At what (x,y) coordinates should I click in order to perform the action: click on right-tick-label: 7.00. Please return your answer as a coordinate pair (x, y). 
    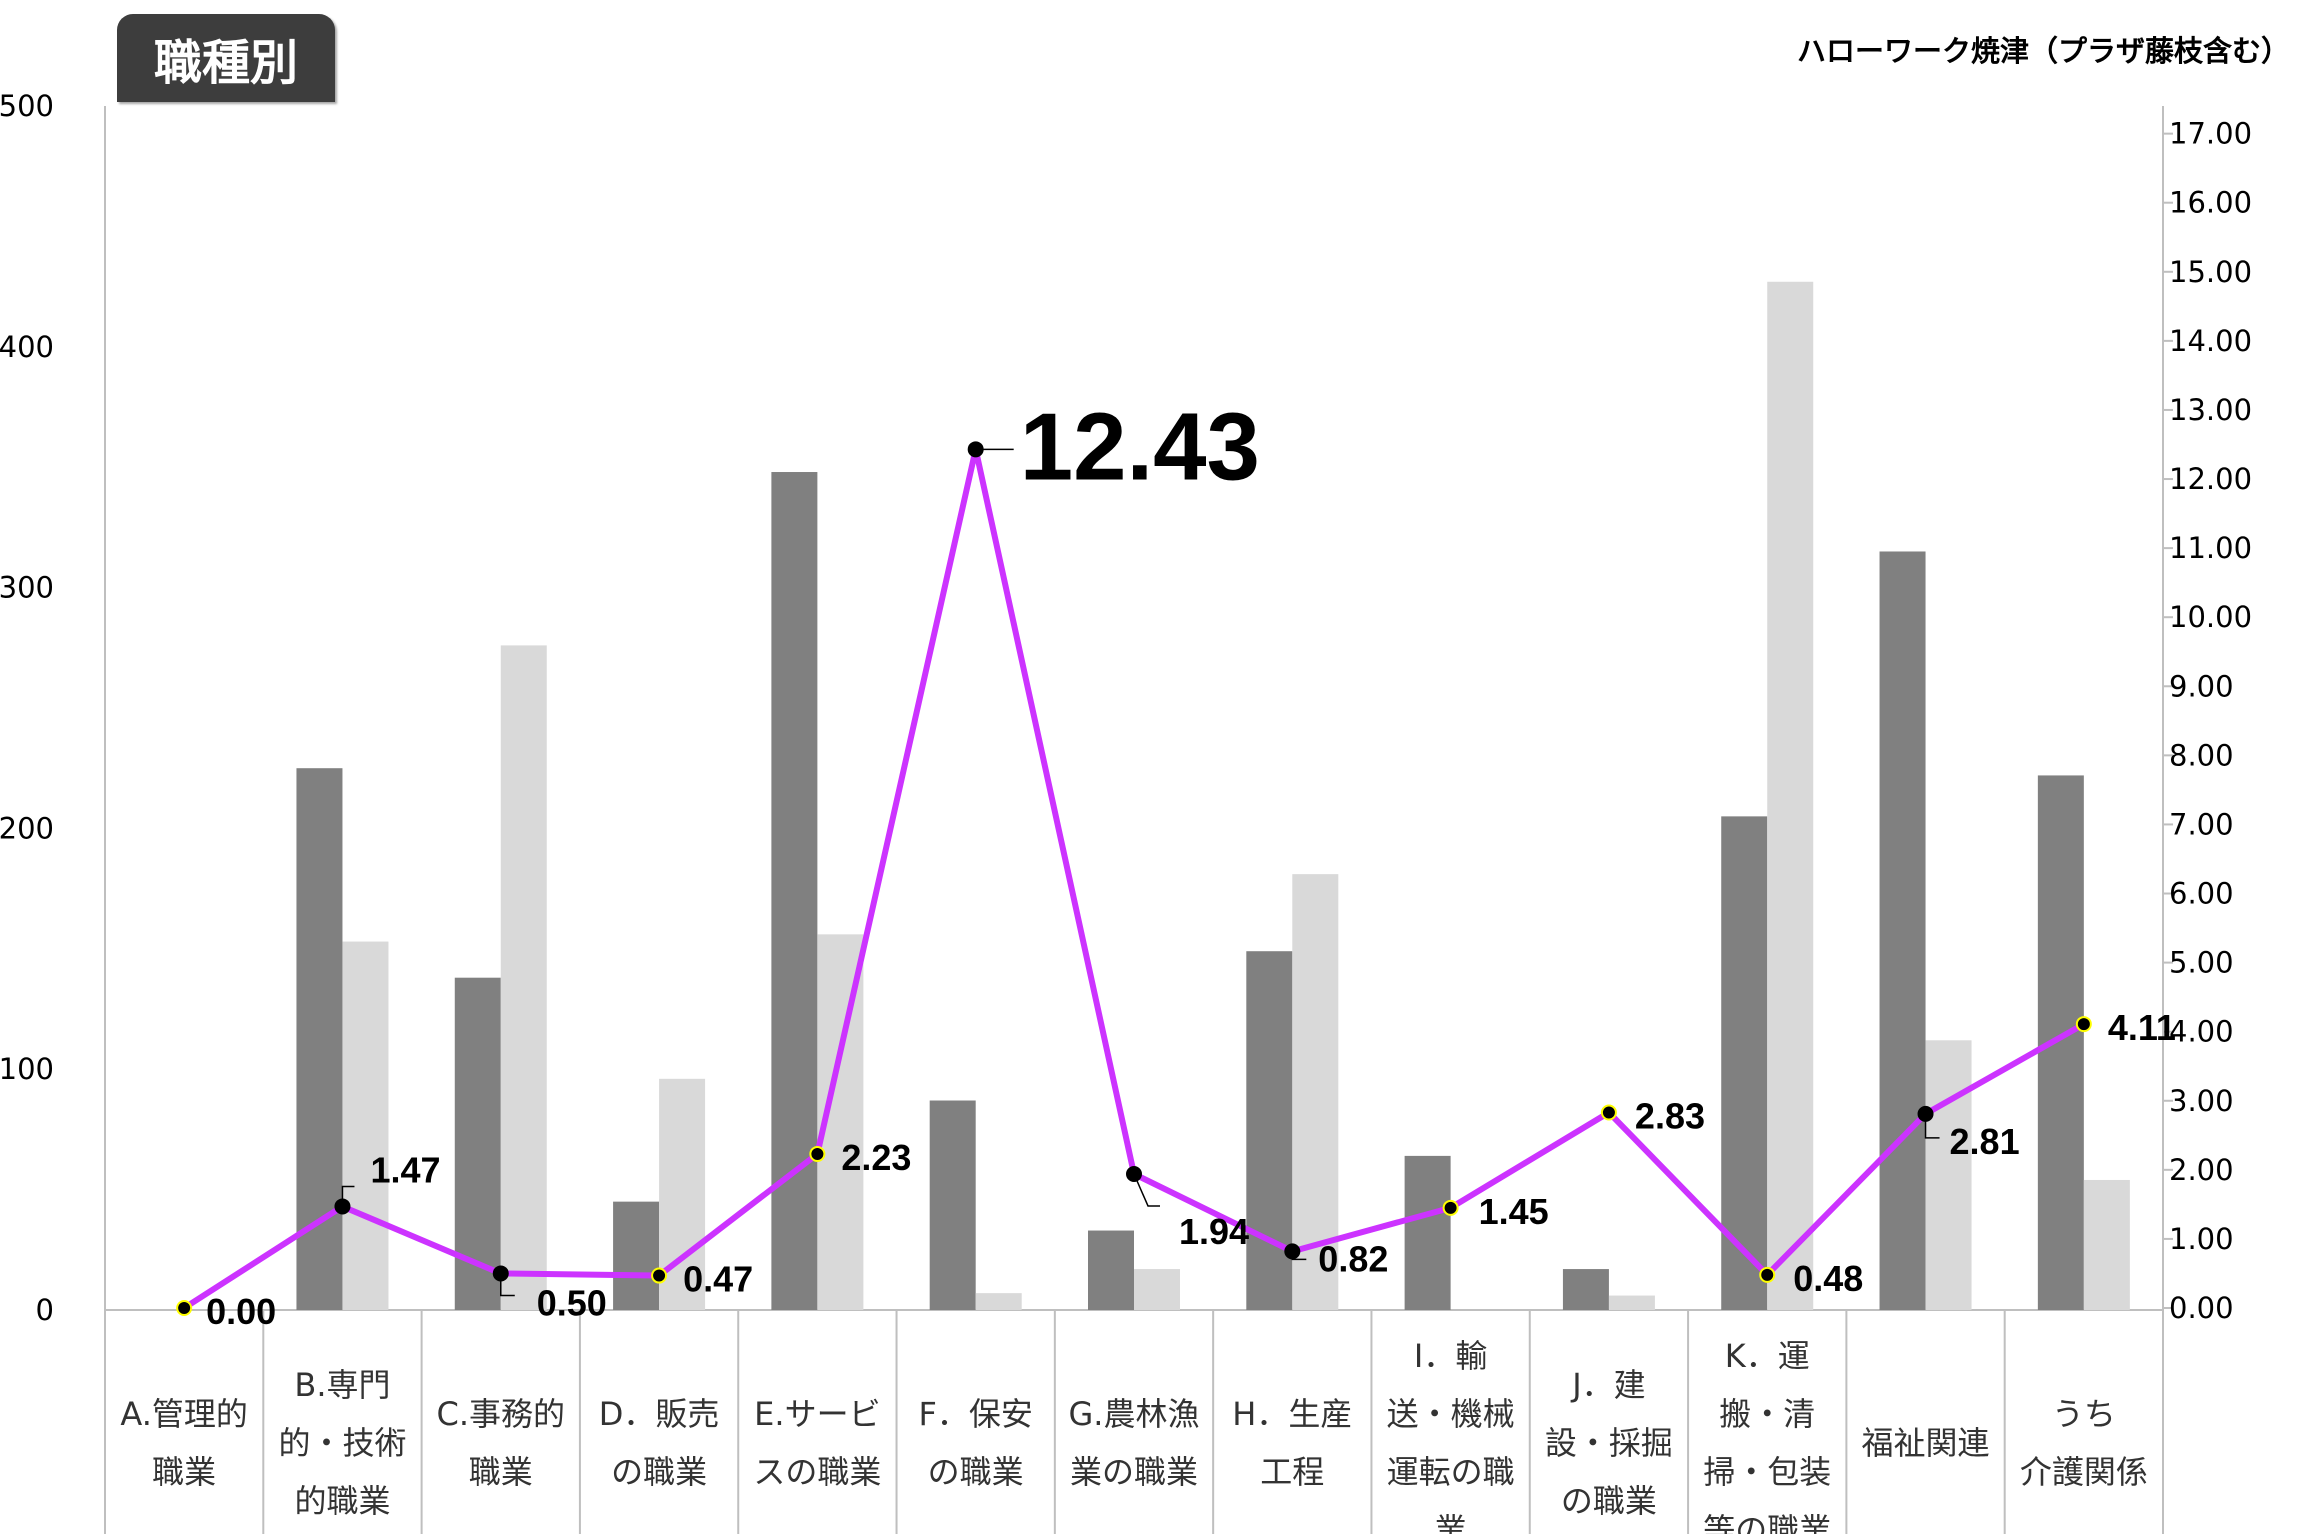
    Looking at the image, I should click on (2201, 824).